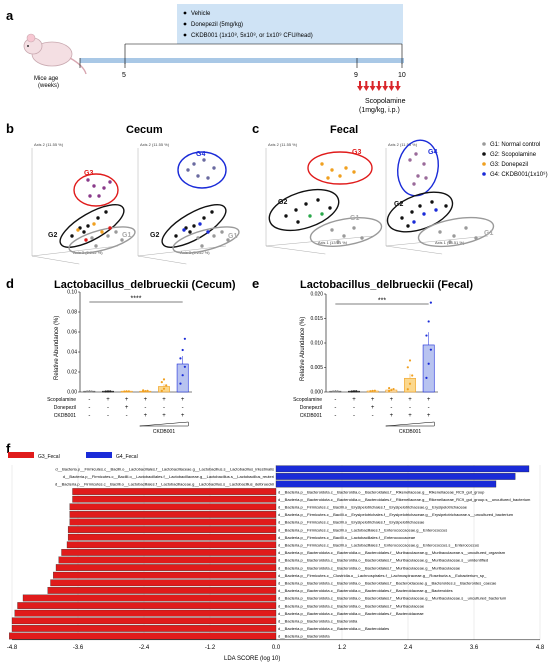  Describe the element at coordinates (316, 393) in the screenshot. I see `y-tick-label: 0.000` at that location.